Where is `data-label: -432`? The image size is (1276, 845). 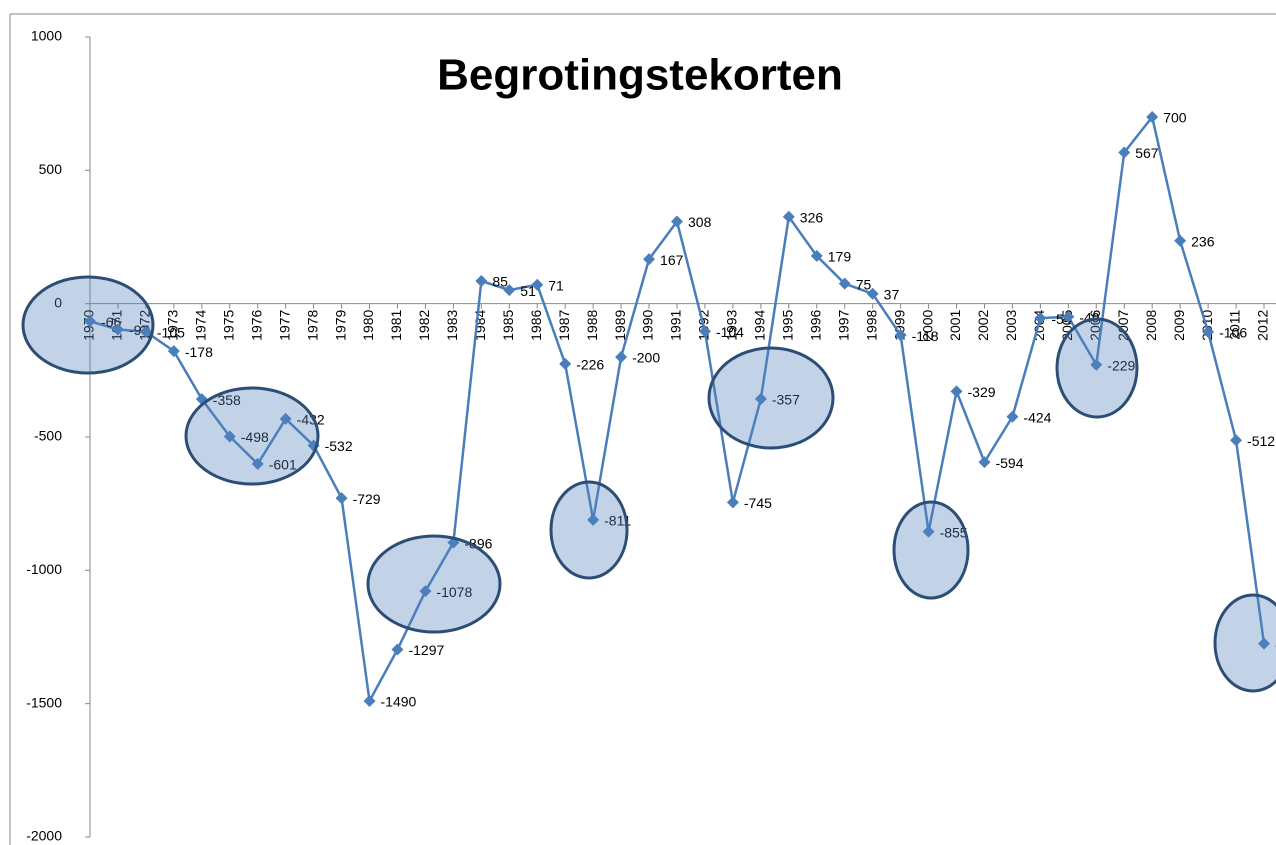 data-label: -432 is located at coordinates (311, 420).